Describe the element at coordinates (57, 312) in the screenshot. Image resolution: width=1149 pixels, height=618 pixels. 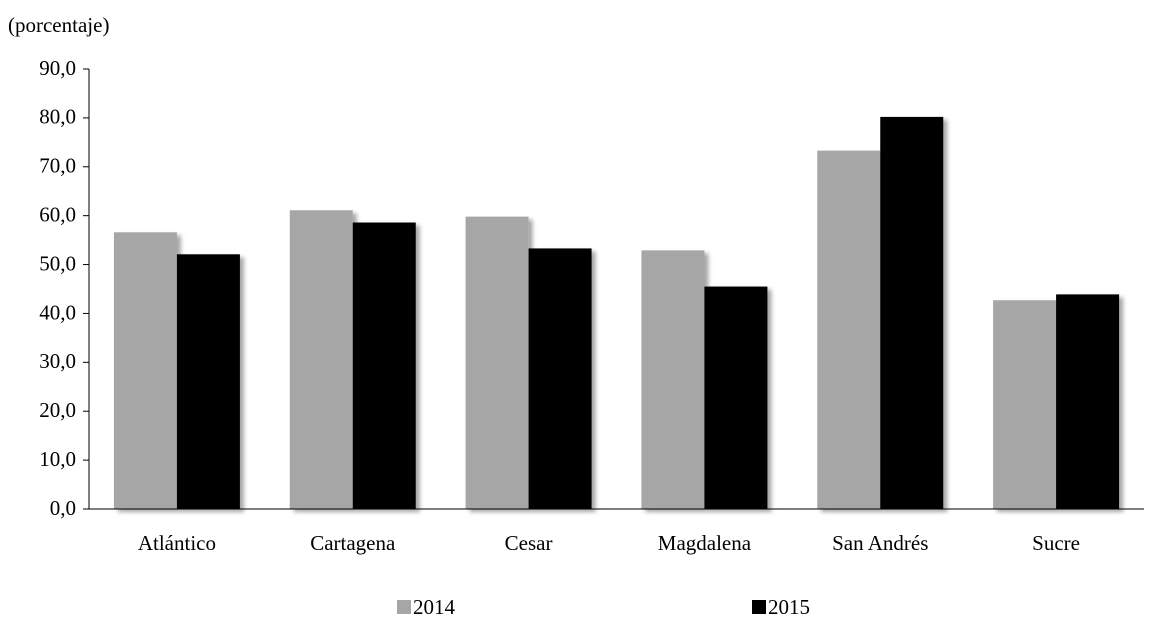
I see `y-tick-label: 40,0` at that location.